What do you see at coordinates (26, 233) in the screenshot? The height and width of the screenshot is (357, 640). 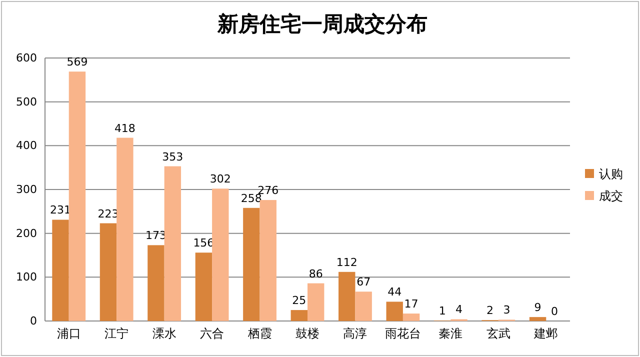 I see `y-tick-label: 200` at bounding box center [26, 233].